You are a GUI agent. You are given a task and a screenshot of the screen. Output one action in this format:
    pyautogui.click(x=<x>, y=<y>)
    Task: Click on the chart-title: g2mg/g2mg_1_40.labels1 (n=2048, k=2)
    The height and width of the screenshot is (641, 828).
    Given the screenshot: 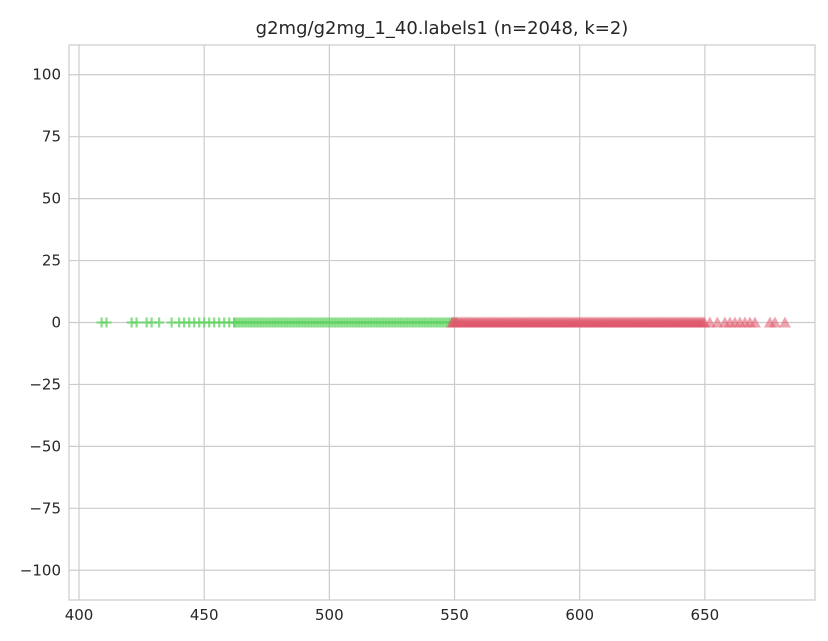 What is the action you would take?
    pyautogui.click(x=442, y=28)
    